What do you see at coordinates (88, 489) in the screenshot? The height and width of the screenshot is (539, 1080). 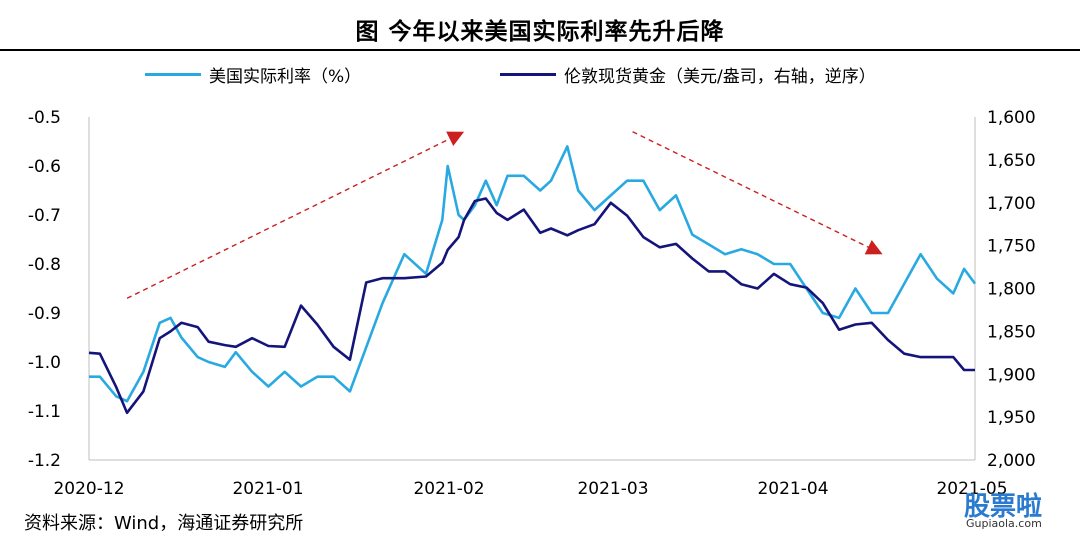 I see `x-tick-label: 2020-12` at bounding box center [88, 489].